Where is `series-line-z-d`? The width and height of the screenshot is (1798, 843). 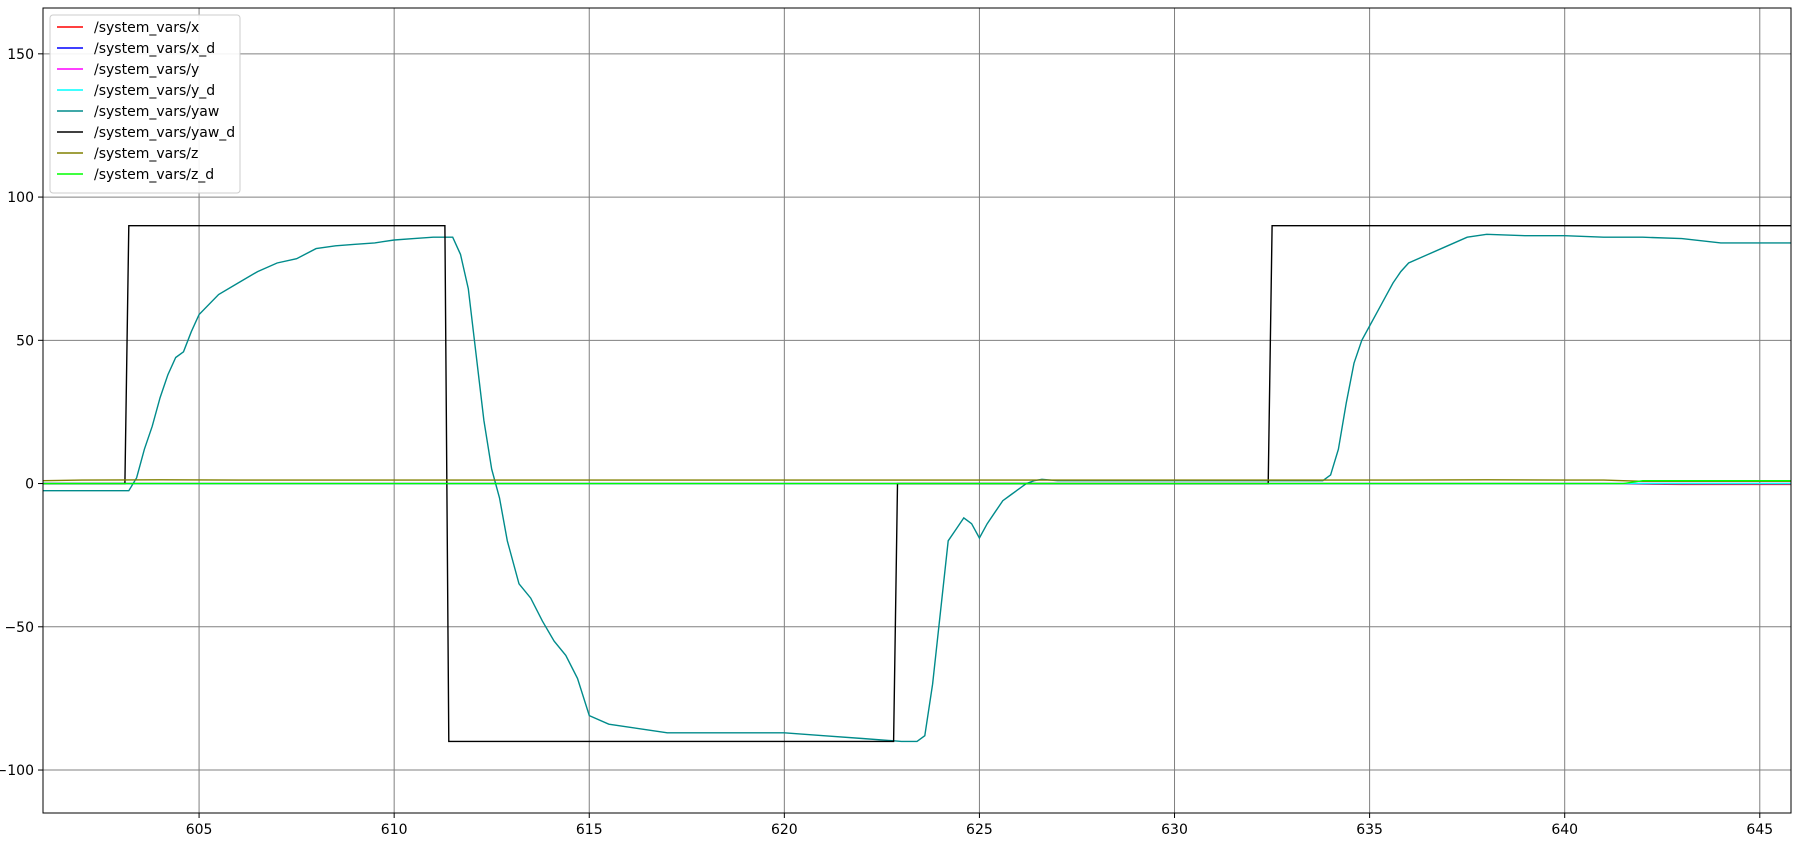 series-line-z-d is located at coordinates (917, 482).